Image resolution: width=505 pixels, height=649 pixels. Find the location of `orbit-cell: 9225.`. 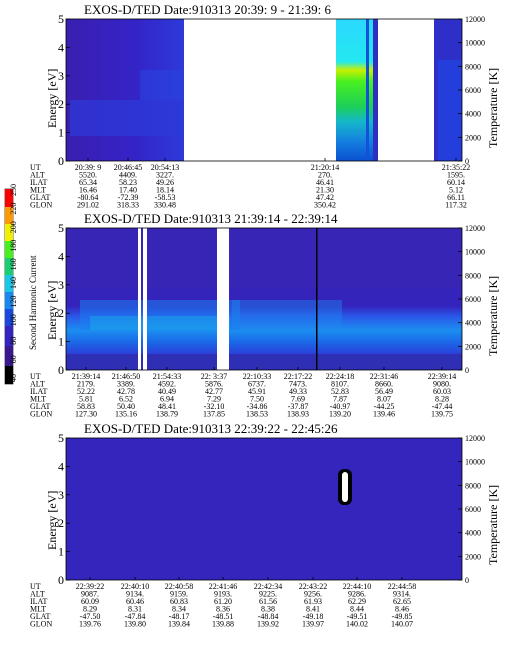

orbit-cell: 9225. is located at coordinates (268, 594).